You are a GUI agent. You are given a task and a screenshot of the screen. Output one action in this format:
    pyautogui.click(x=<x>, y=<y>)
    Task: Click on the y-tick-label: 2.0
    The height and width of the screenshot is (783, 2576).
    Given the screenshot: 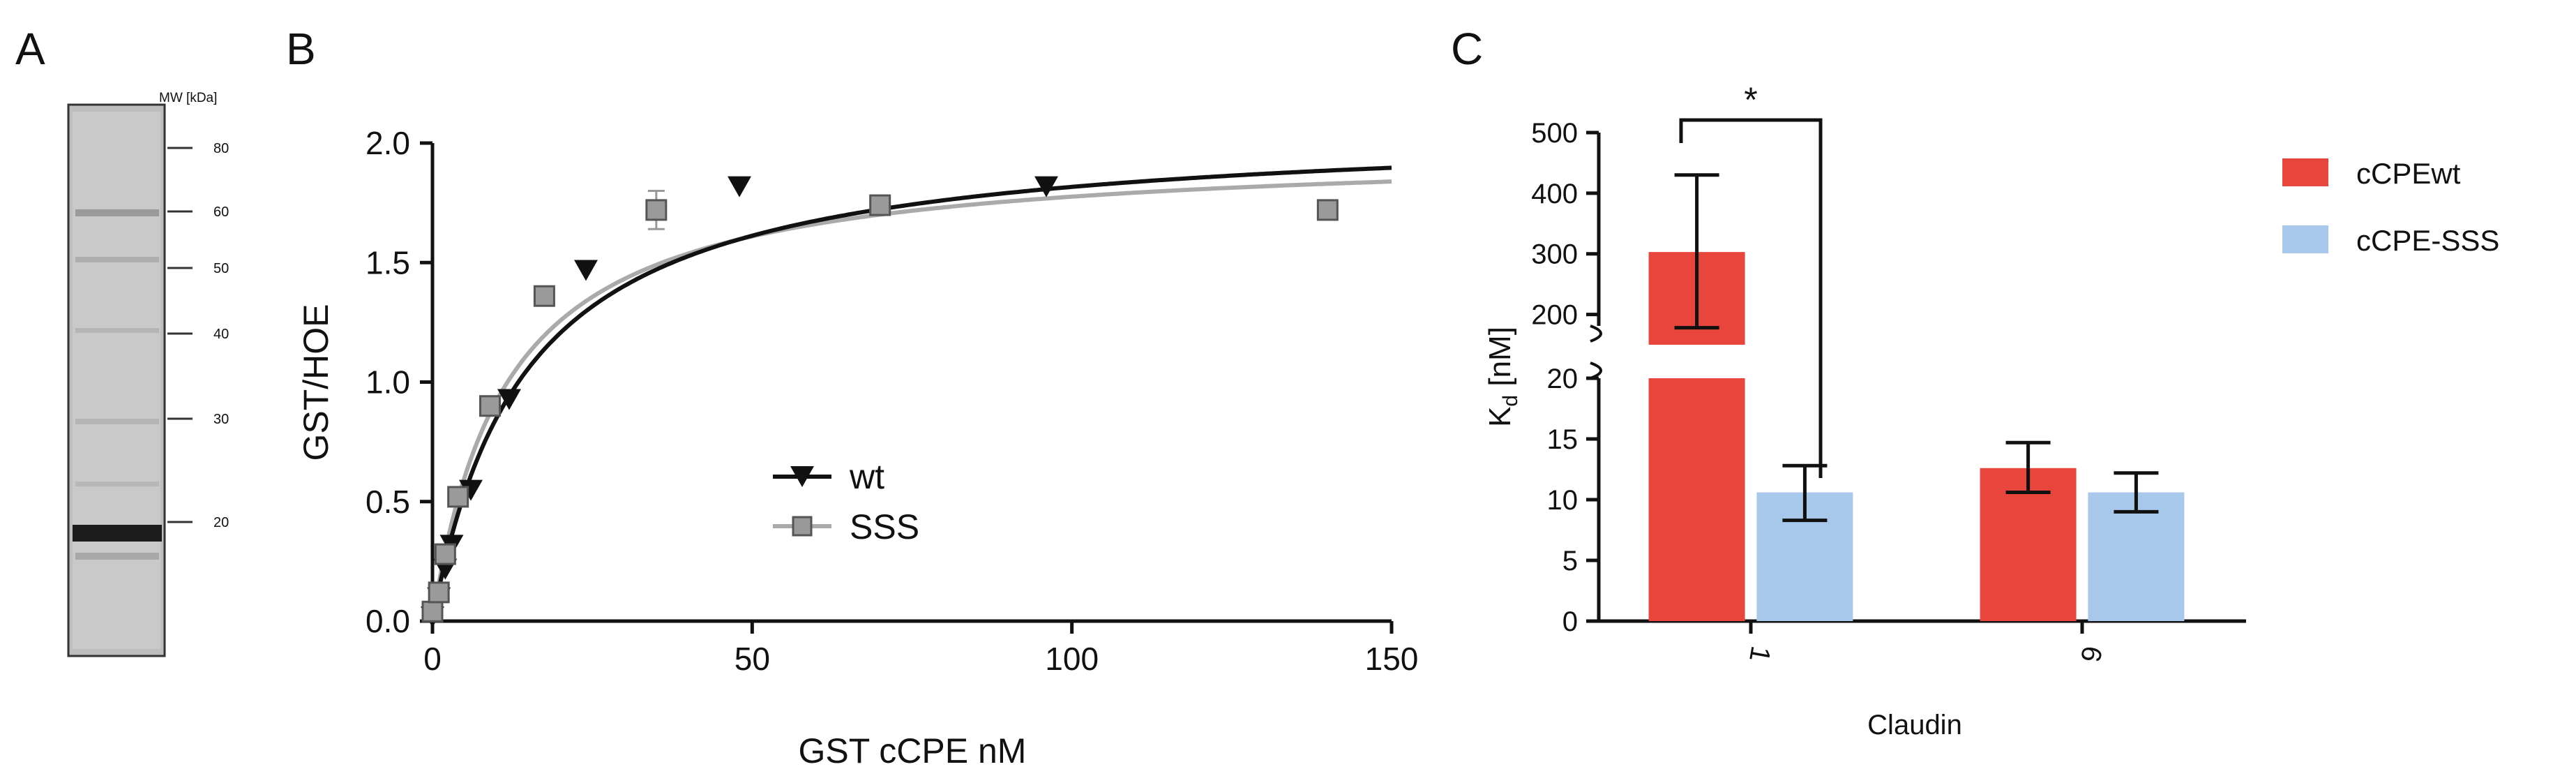 What is the action you would take?
    pyautogui.click(x=388, y=143)
    